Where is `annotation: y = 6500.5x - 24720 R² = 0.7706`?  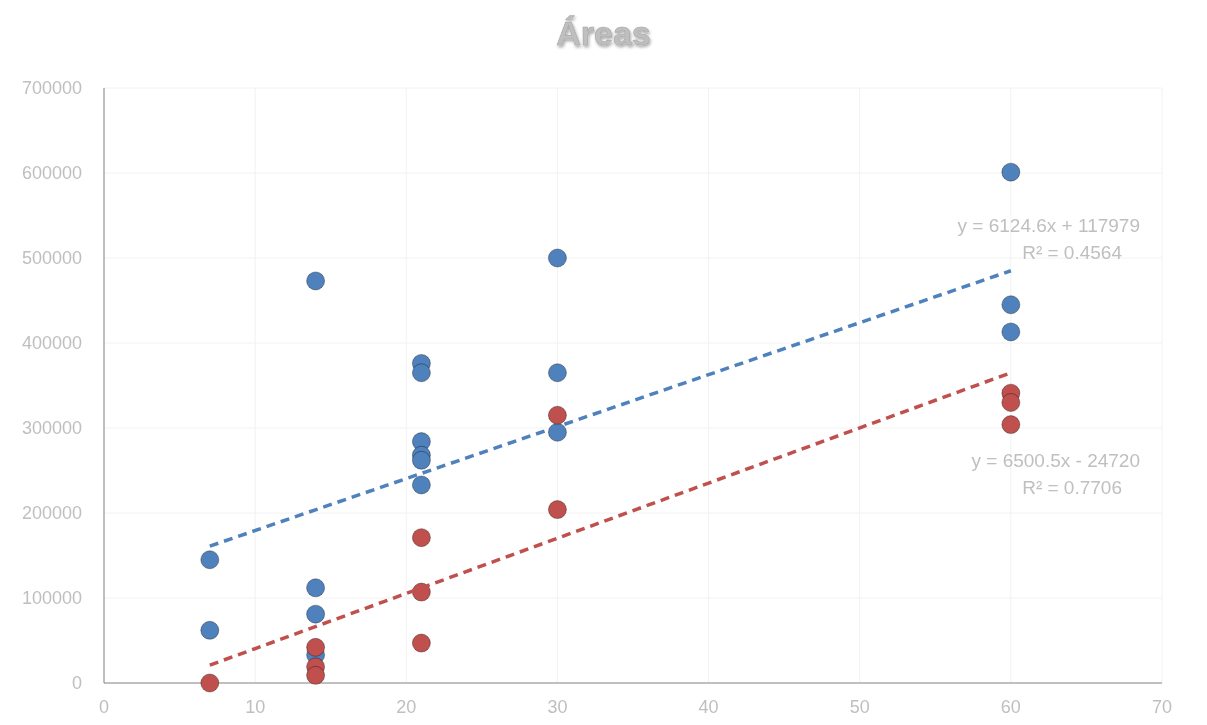 annotation: y = 6500.5x - 24720 R² = 0.7706 is located at coordinates (1055, 474).